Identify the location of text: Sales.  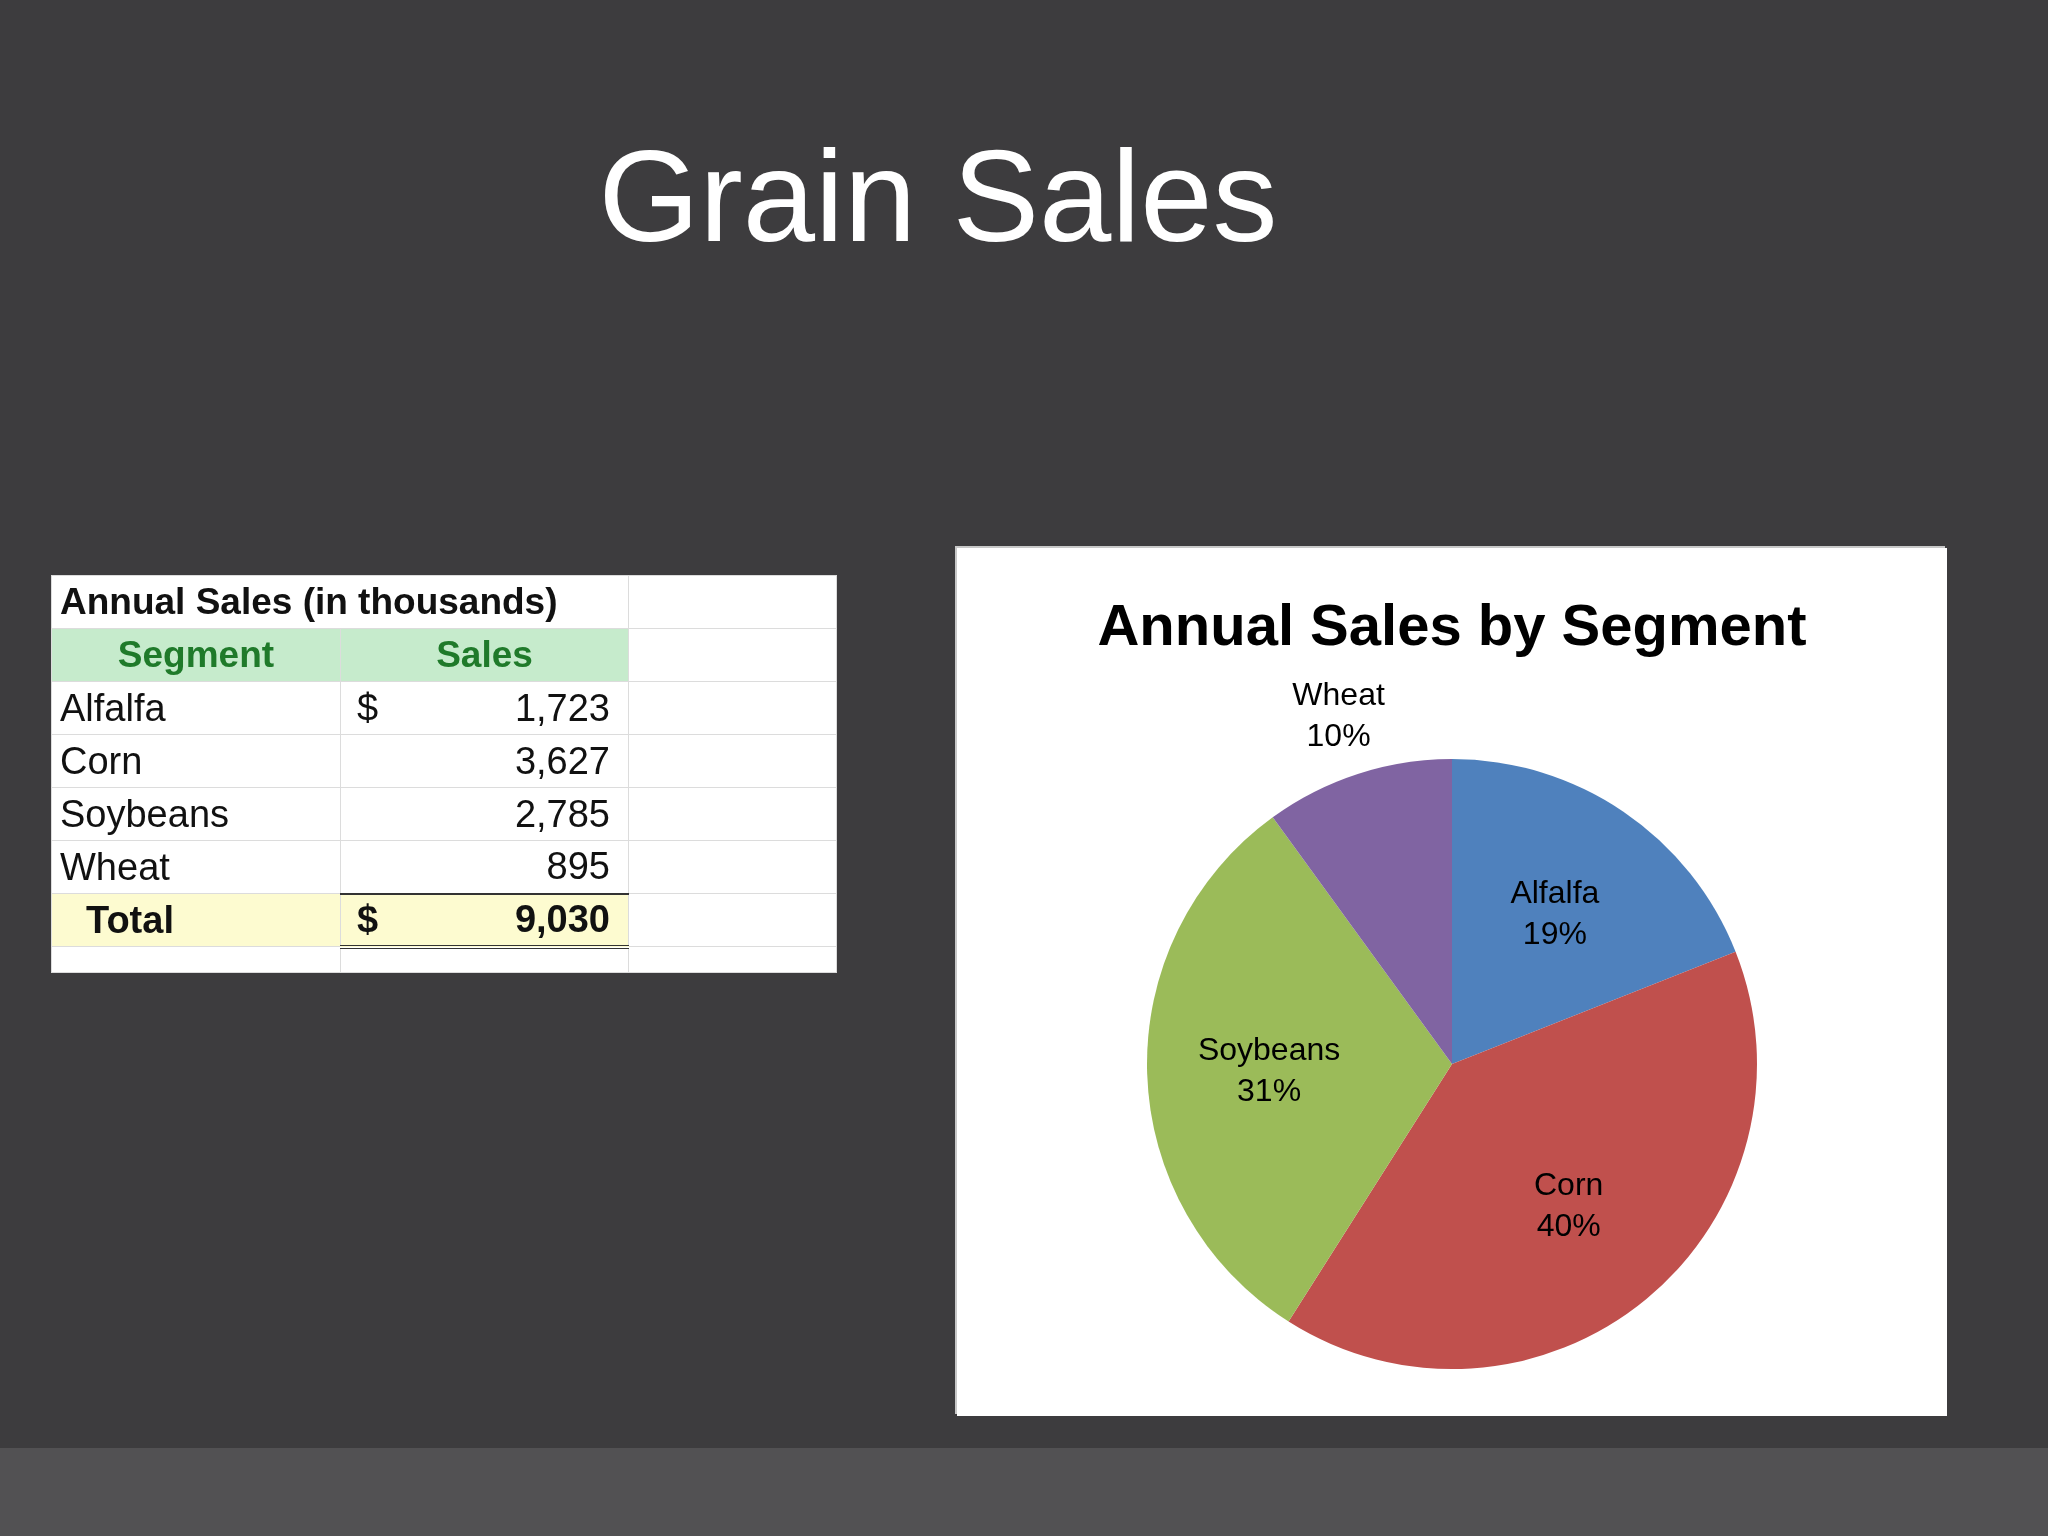
(484, 655).